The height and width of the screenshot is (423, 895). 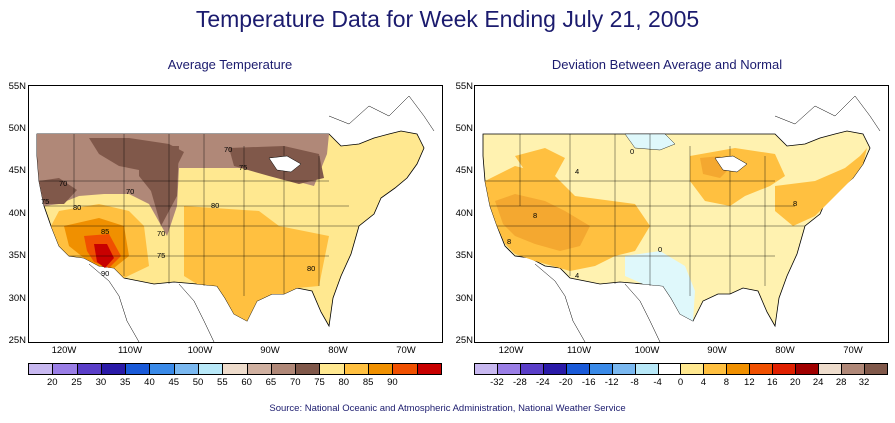 What do you see at coordinates (772, 382) in the screenshot?
I see `deviation-legend-tick-12: 16` at bounding box center [772, 382].